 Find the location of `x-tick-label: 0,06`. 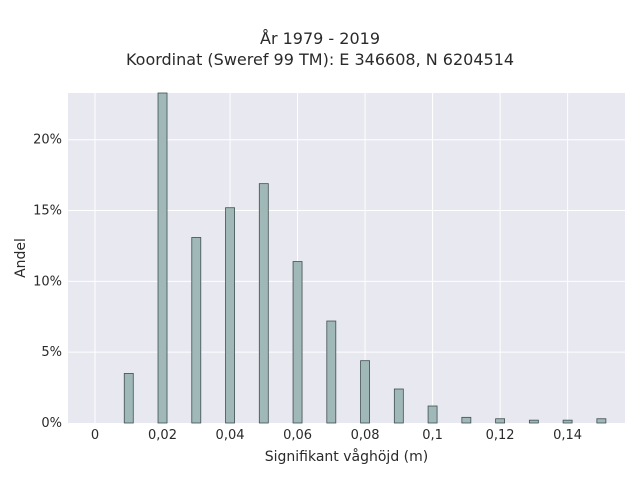

x-tick-label: 0,06 is located at coordinates (297, 435).